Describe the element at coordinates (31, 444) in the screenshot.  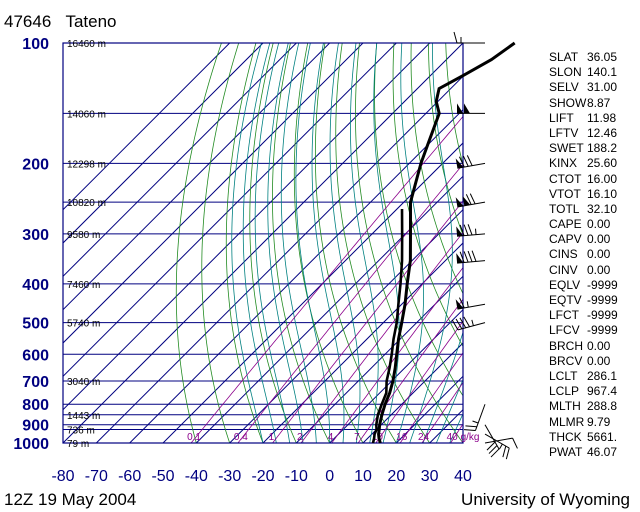
I see `pressure-tick-label: 1000` at that location.